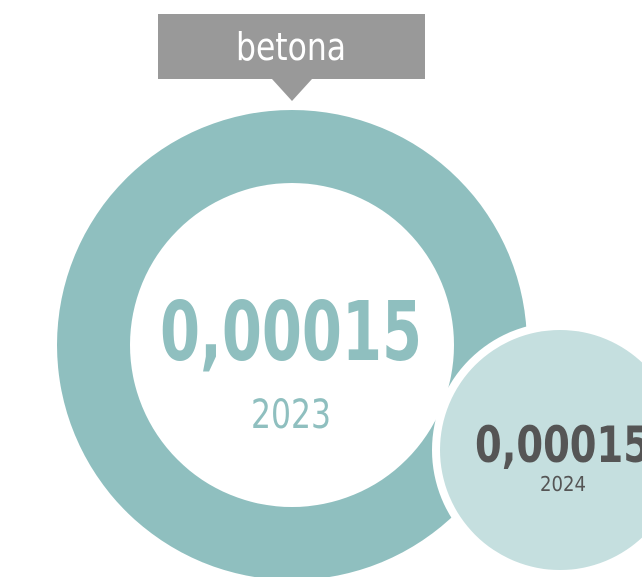 The height and width of the screenshot is (577, 642). I want to click on main-value: 0,00015, so click(291, 332).